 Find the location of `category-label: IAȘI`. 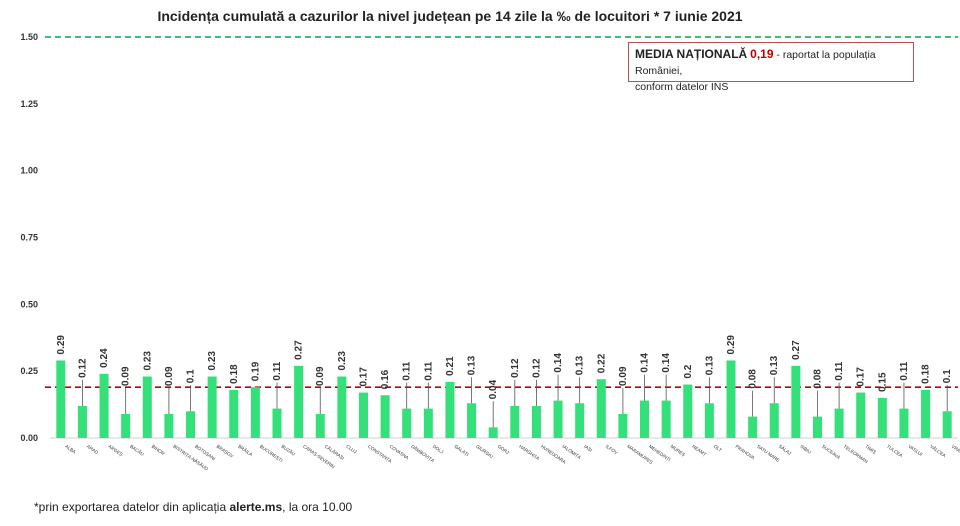

category-label: IAȘI is located at coordinates (588, 448).